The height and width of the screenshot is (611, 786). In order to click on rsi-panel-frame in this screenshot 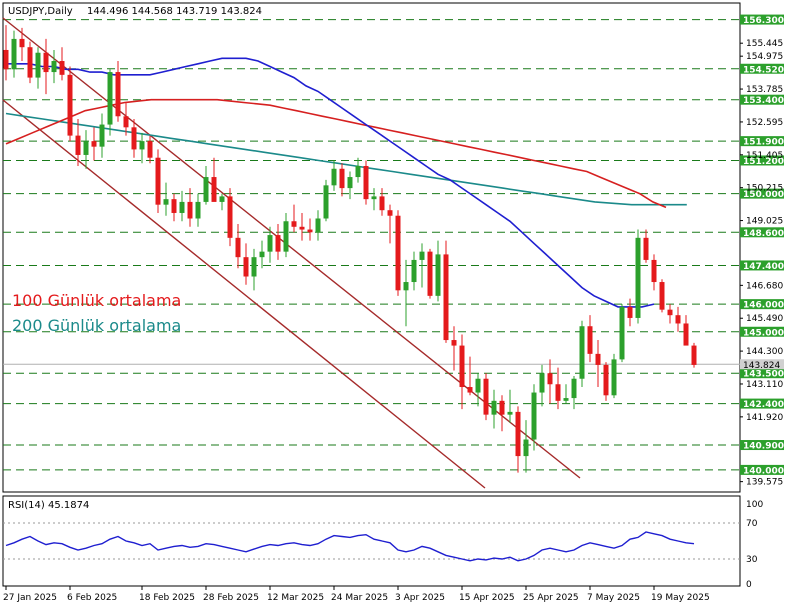, I will do `click(371, 541)`.